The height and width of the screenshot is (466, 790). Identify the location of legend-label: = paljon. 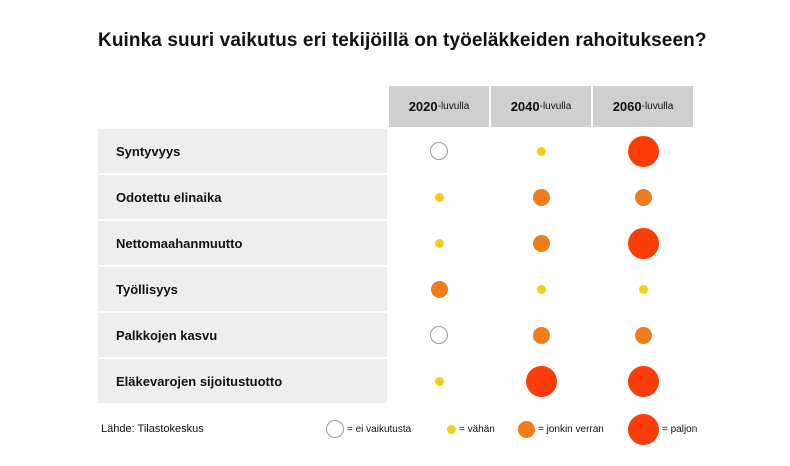
(680, 429).